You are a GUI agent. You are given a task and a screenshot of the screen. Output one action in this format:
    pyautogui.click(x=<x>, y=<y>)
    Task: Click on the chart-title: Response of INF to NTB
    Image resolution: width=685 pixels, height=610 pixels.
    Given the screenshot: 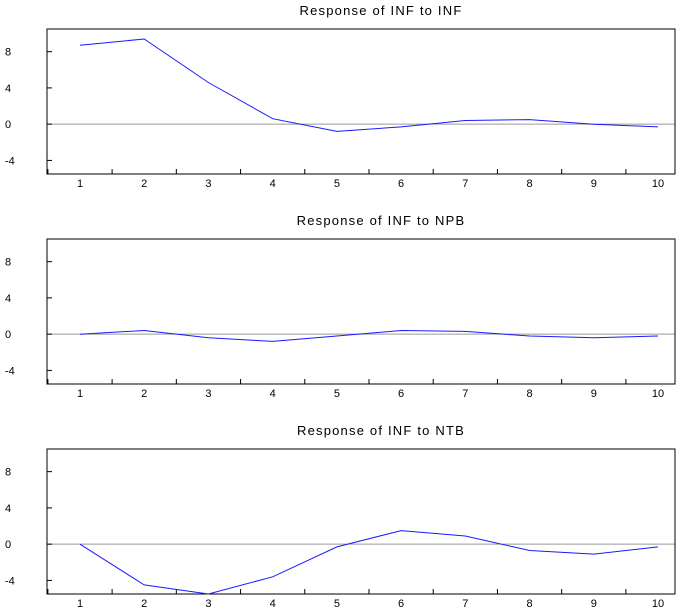 What is the action you would take?
    pyautogui.click(x=381, y=430)
    